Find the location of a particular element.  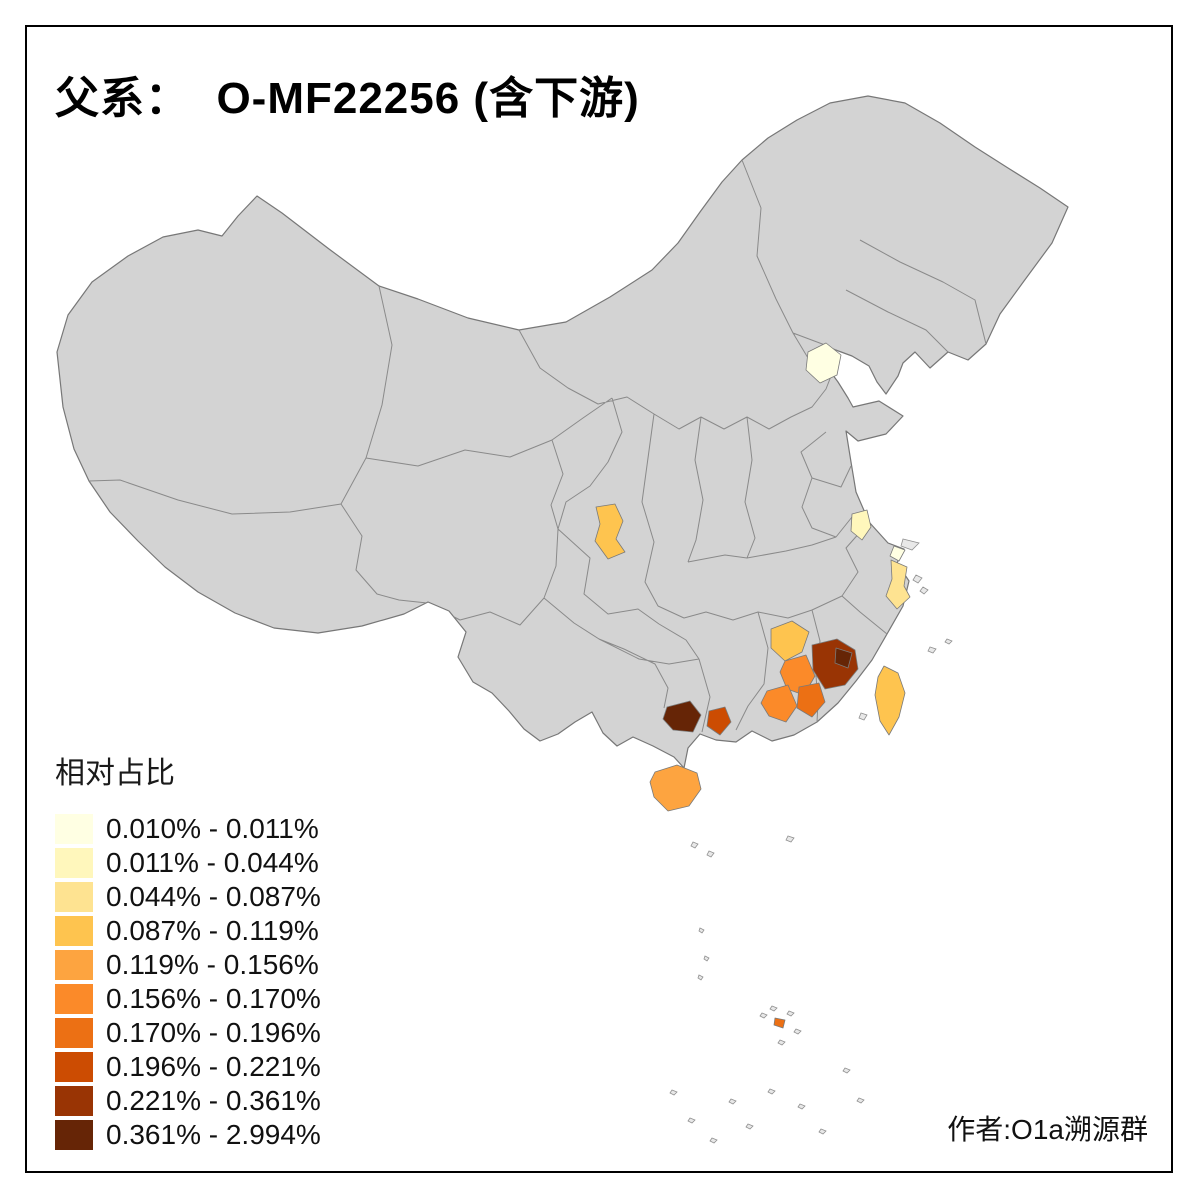

legend-item: 0.119% - 0.156% is located at coordinates (188, 964).